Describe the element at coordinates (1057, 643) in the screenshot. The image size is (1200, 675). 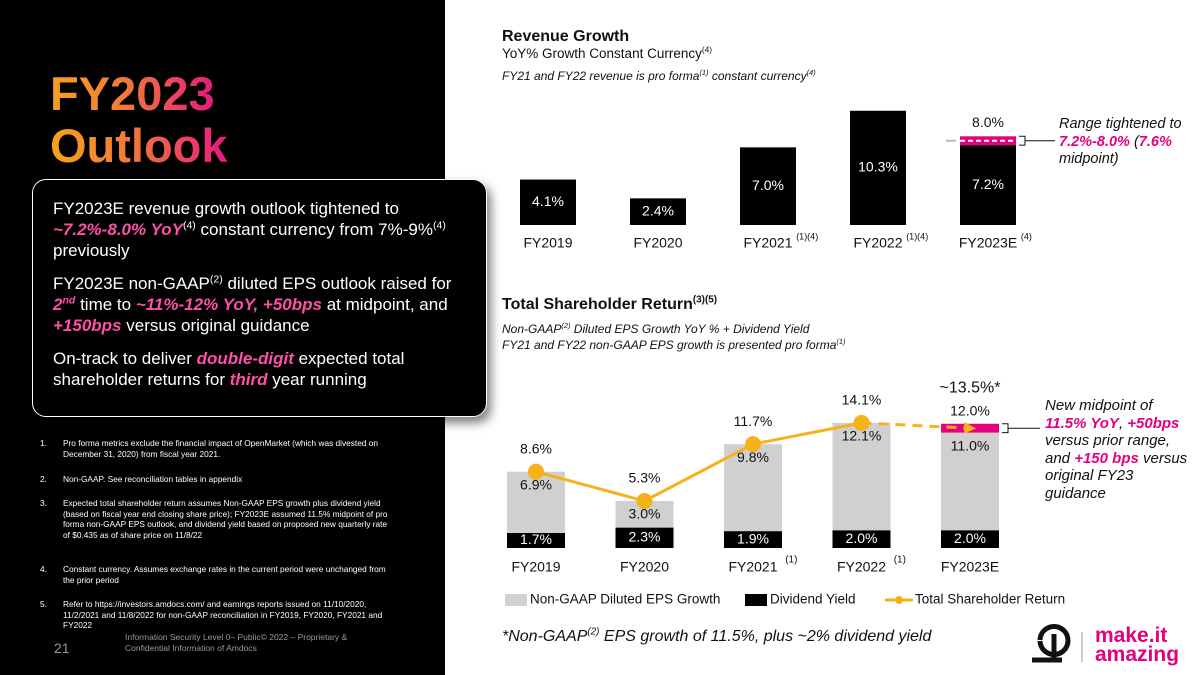
I see `logo-mark` at that location.